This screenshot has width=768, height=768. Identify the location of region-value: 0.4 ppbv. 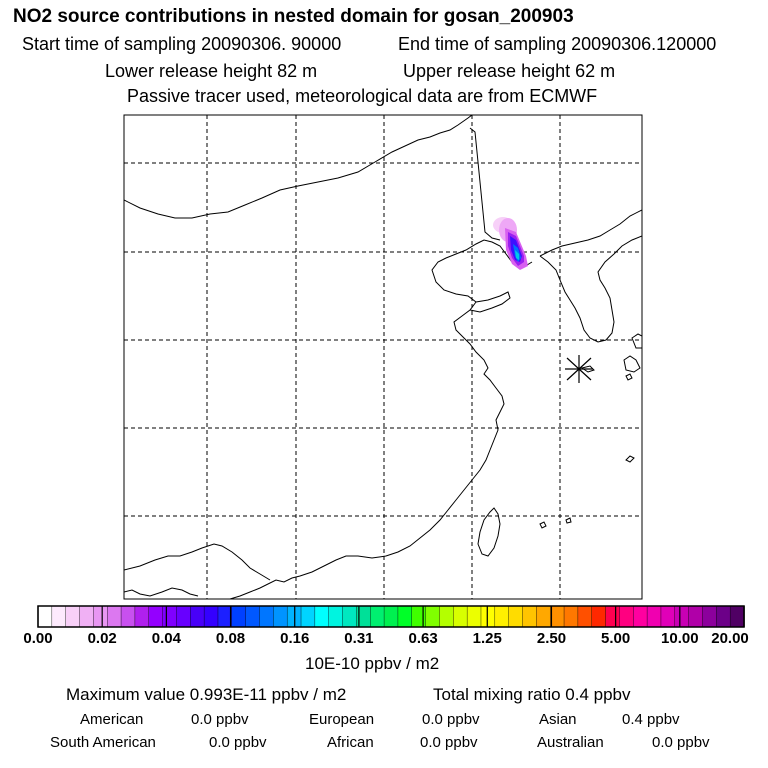
(651, 719).